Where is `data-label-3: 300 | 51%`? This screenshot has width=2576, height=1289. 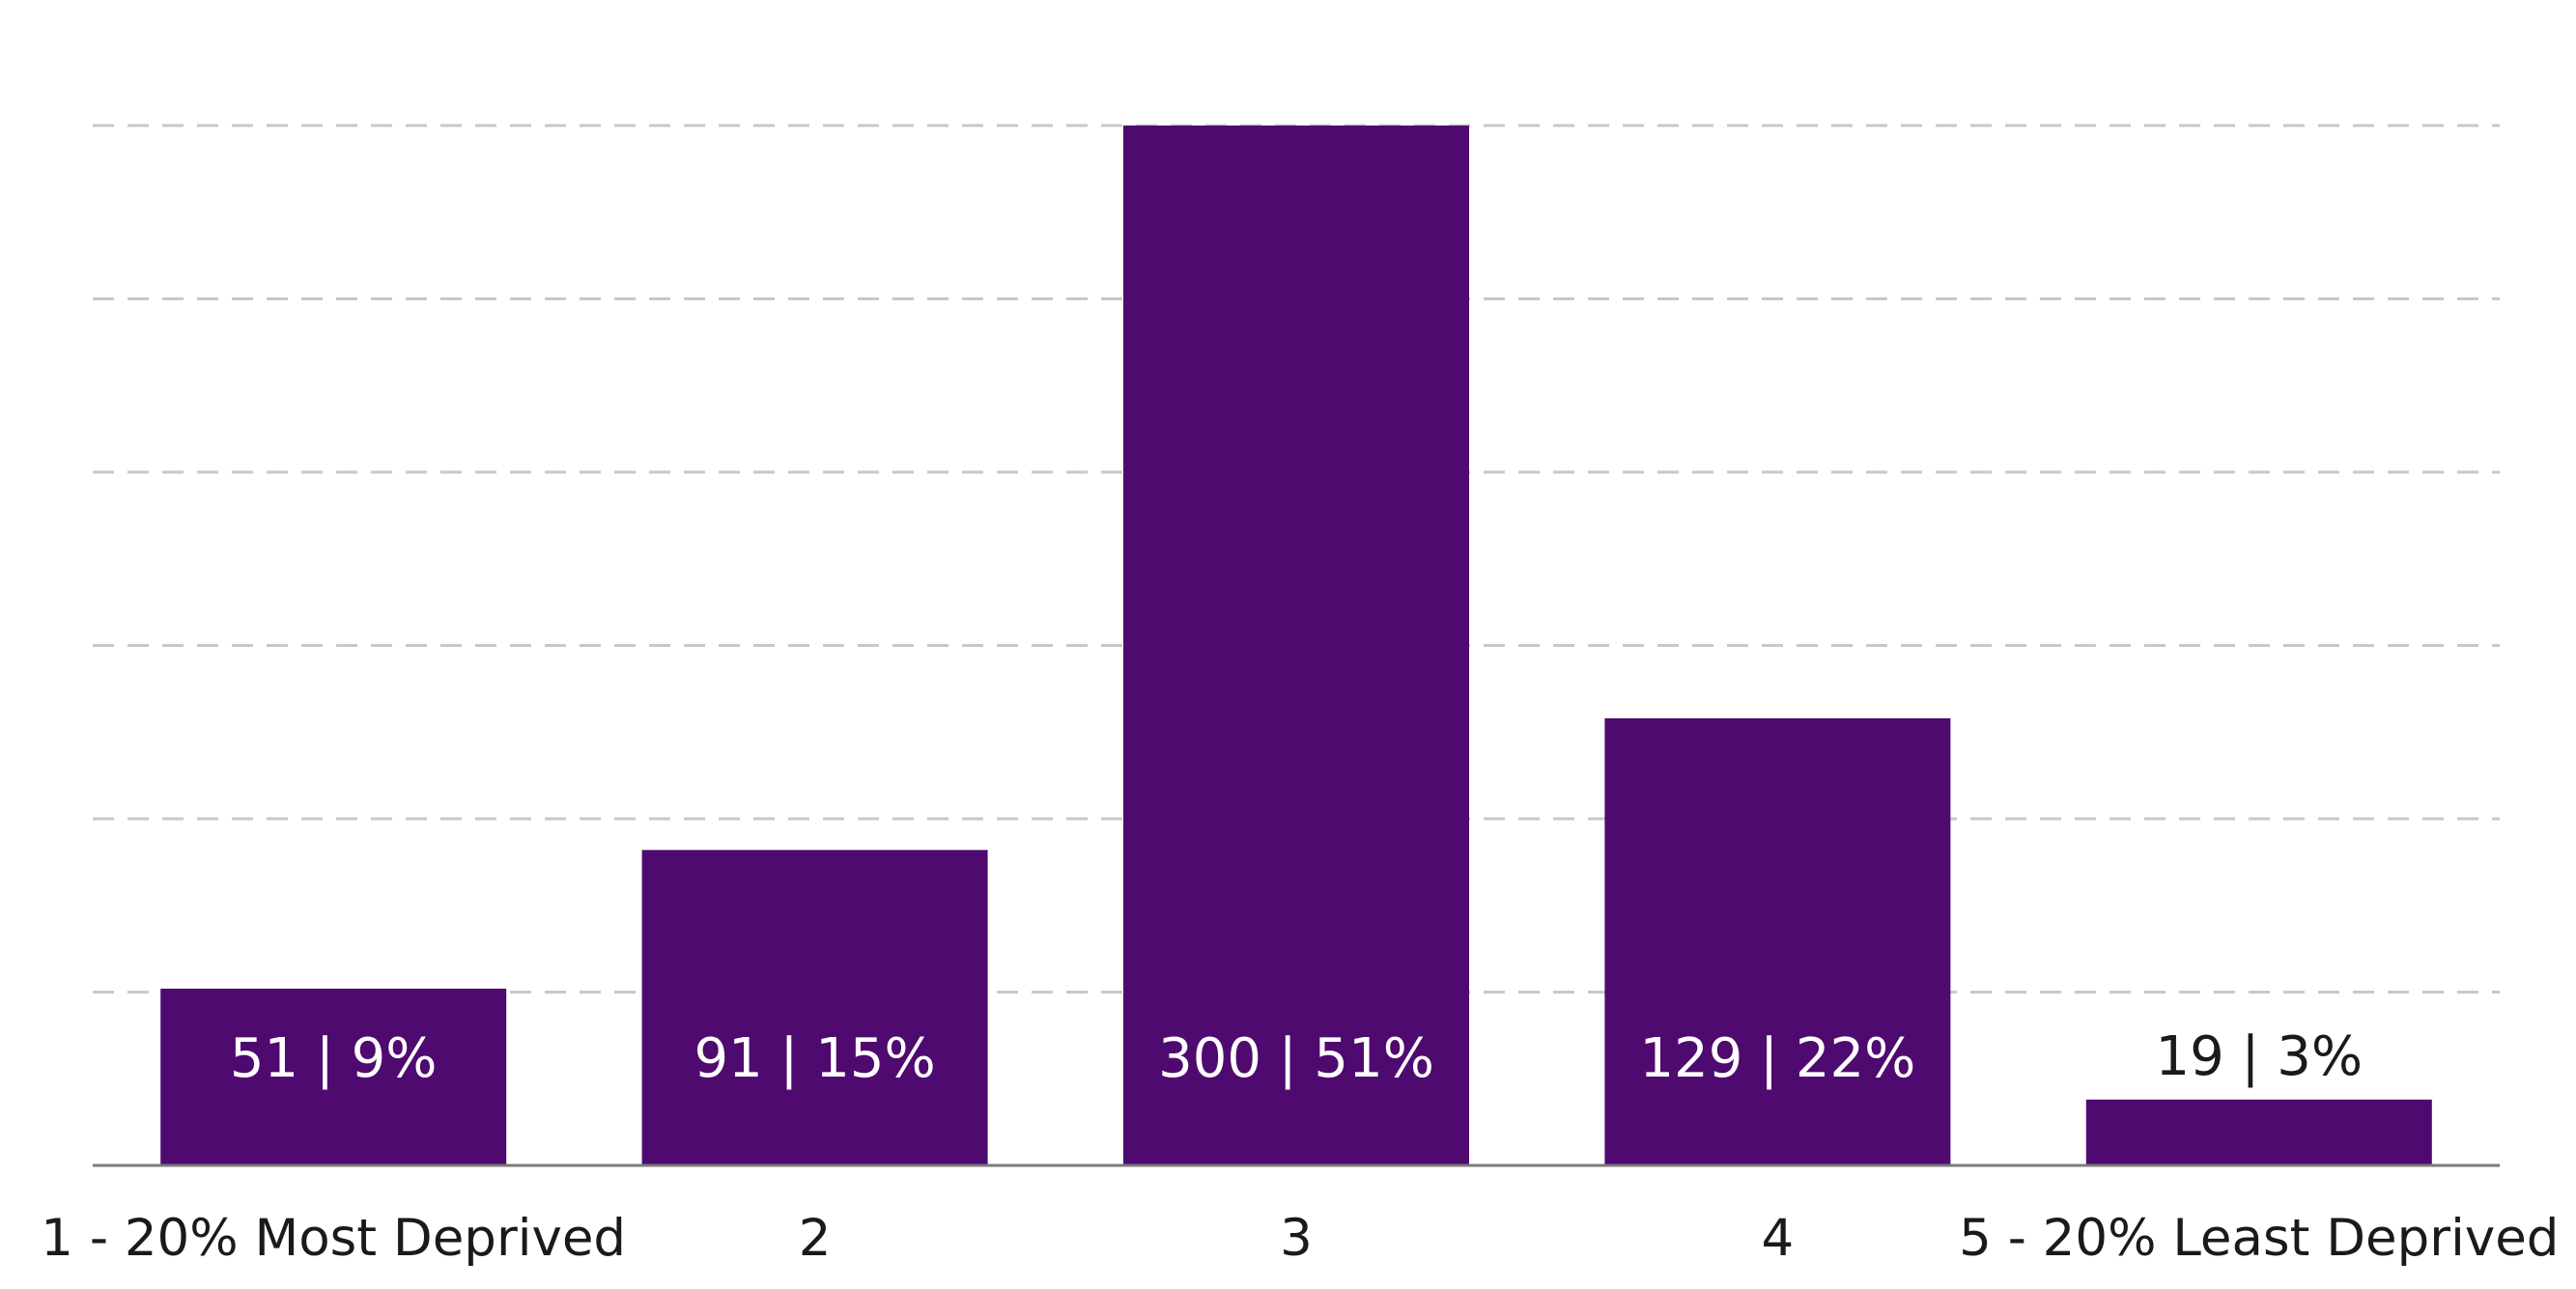
data-label-3: 300 | 51% is located at coordinates (1296, 1058).